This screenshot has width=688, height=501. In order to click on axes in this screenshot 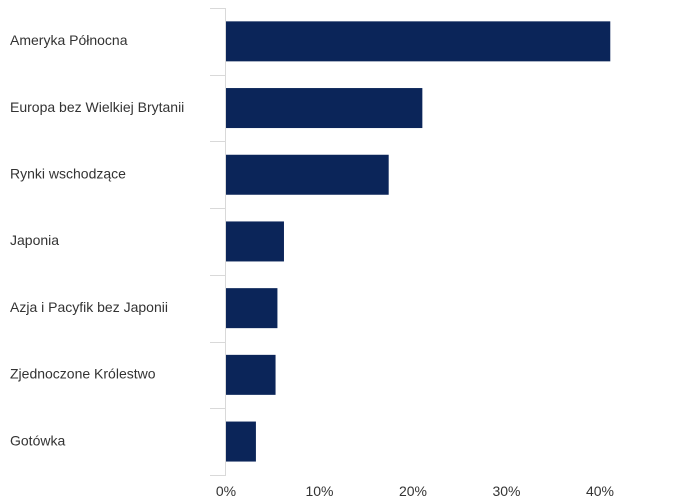, I will do `click(218, 242)`.